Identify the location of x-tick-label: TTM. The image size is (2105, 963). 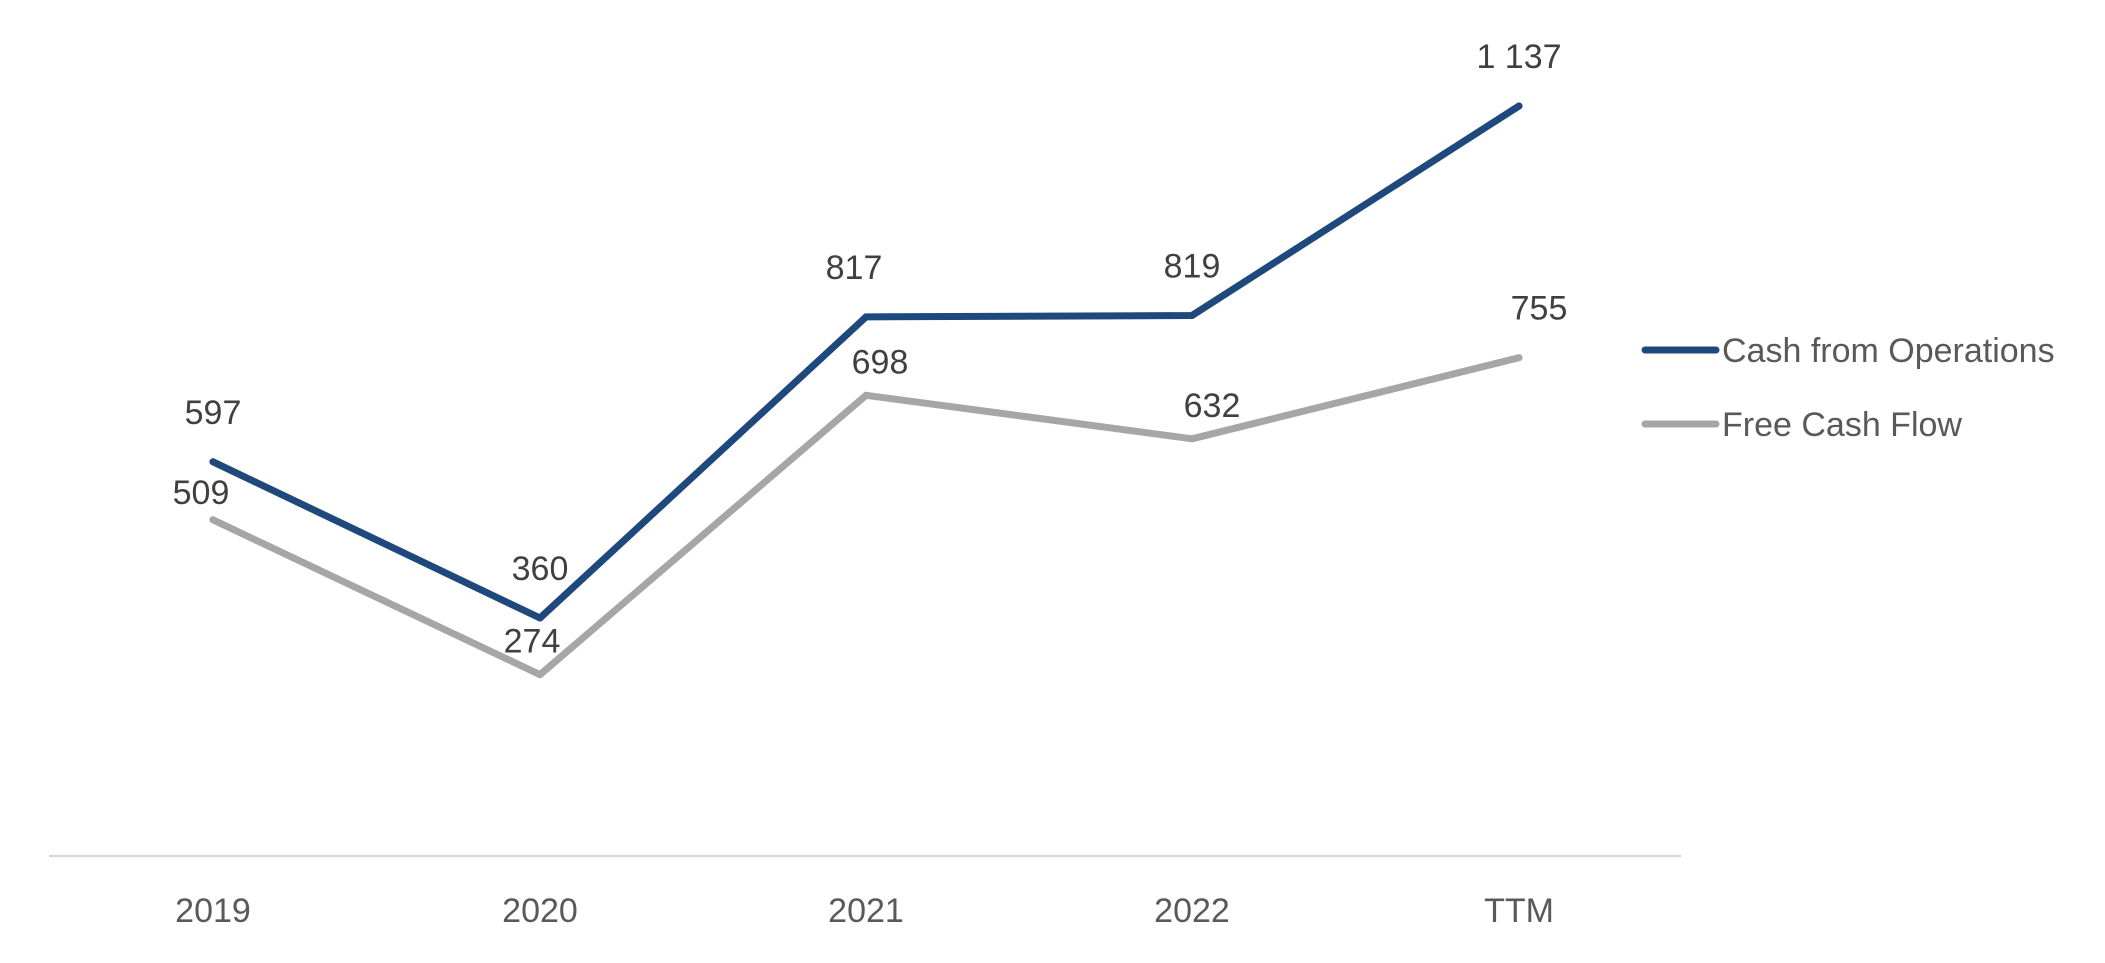
(1519, 911).